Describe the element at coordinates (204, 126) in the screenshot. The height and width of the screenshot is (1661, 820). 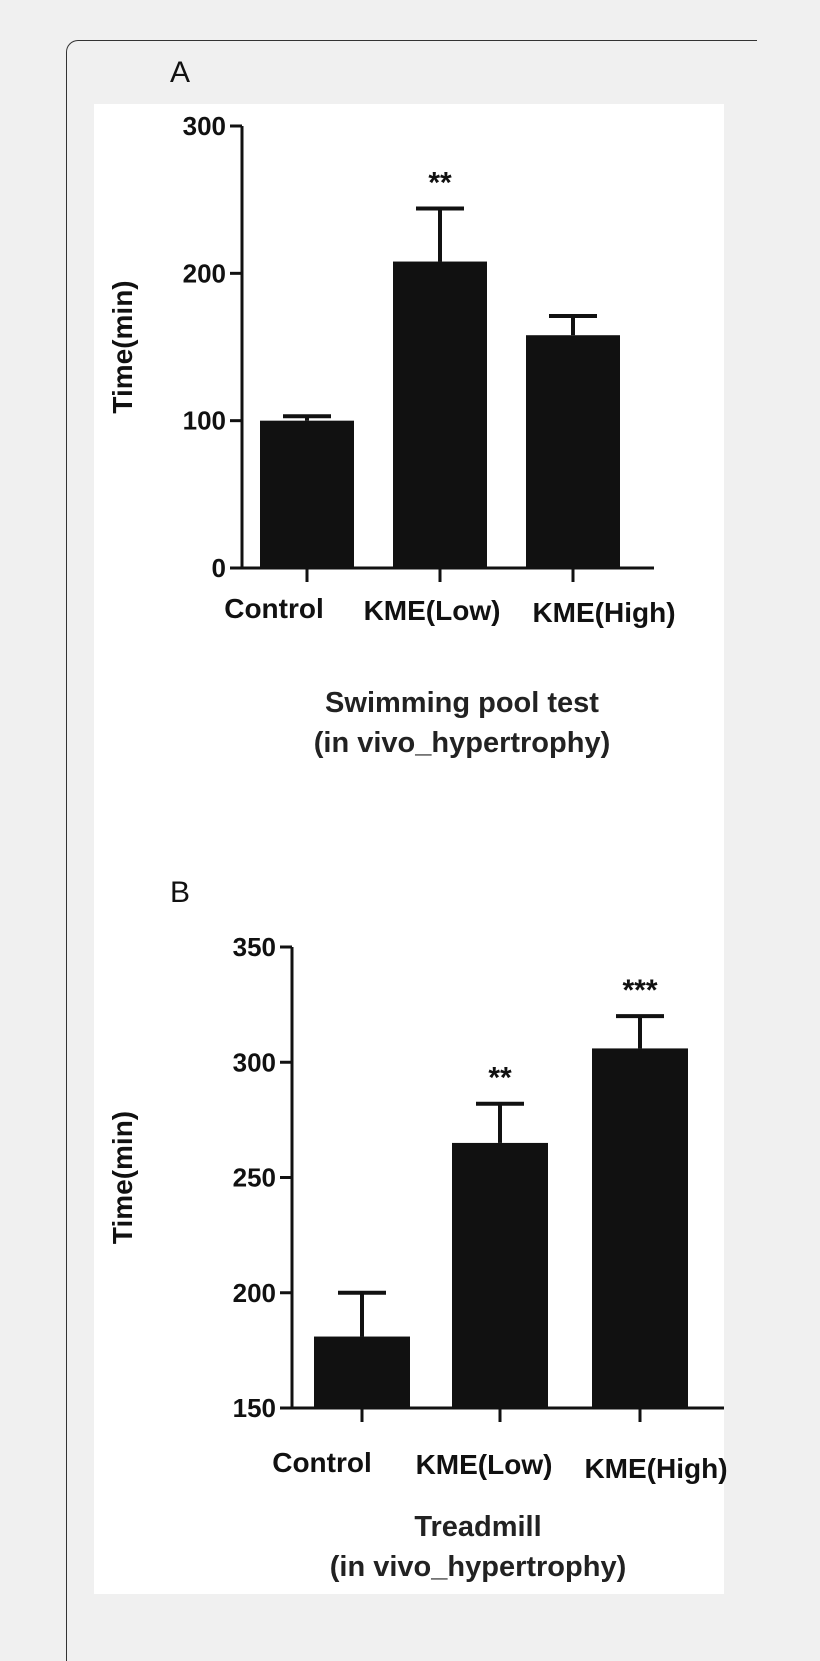
I see `chart-a-y-tick-label: 300` at that location.